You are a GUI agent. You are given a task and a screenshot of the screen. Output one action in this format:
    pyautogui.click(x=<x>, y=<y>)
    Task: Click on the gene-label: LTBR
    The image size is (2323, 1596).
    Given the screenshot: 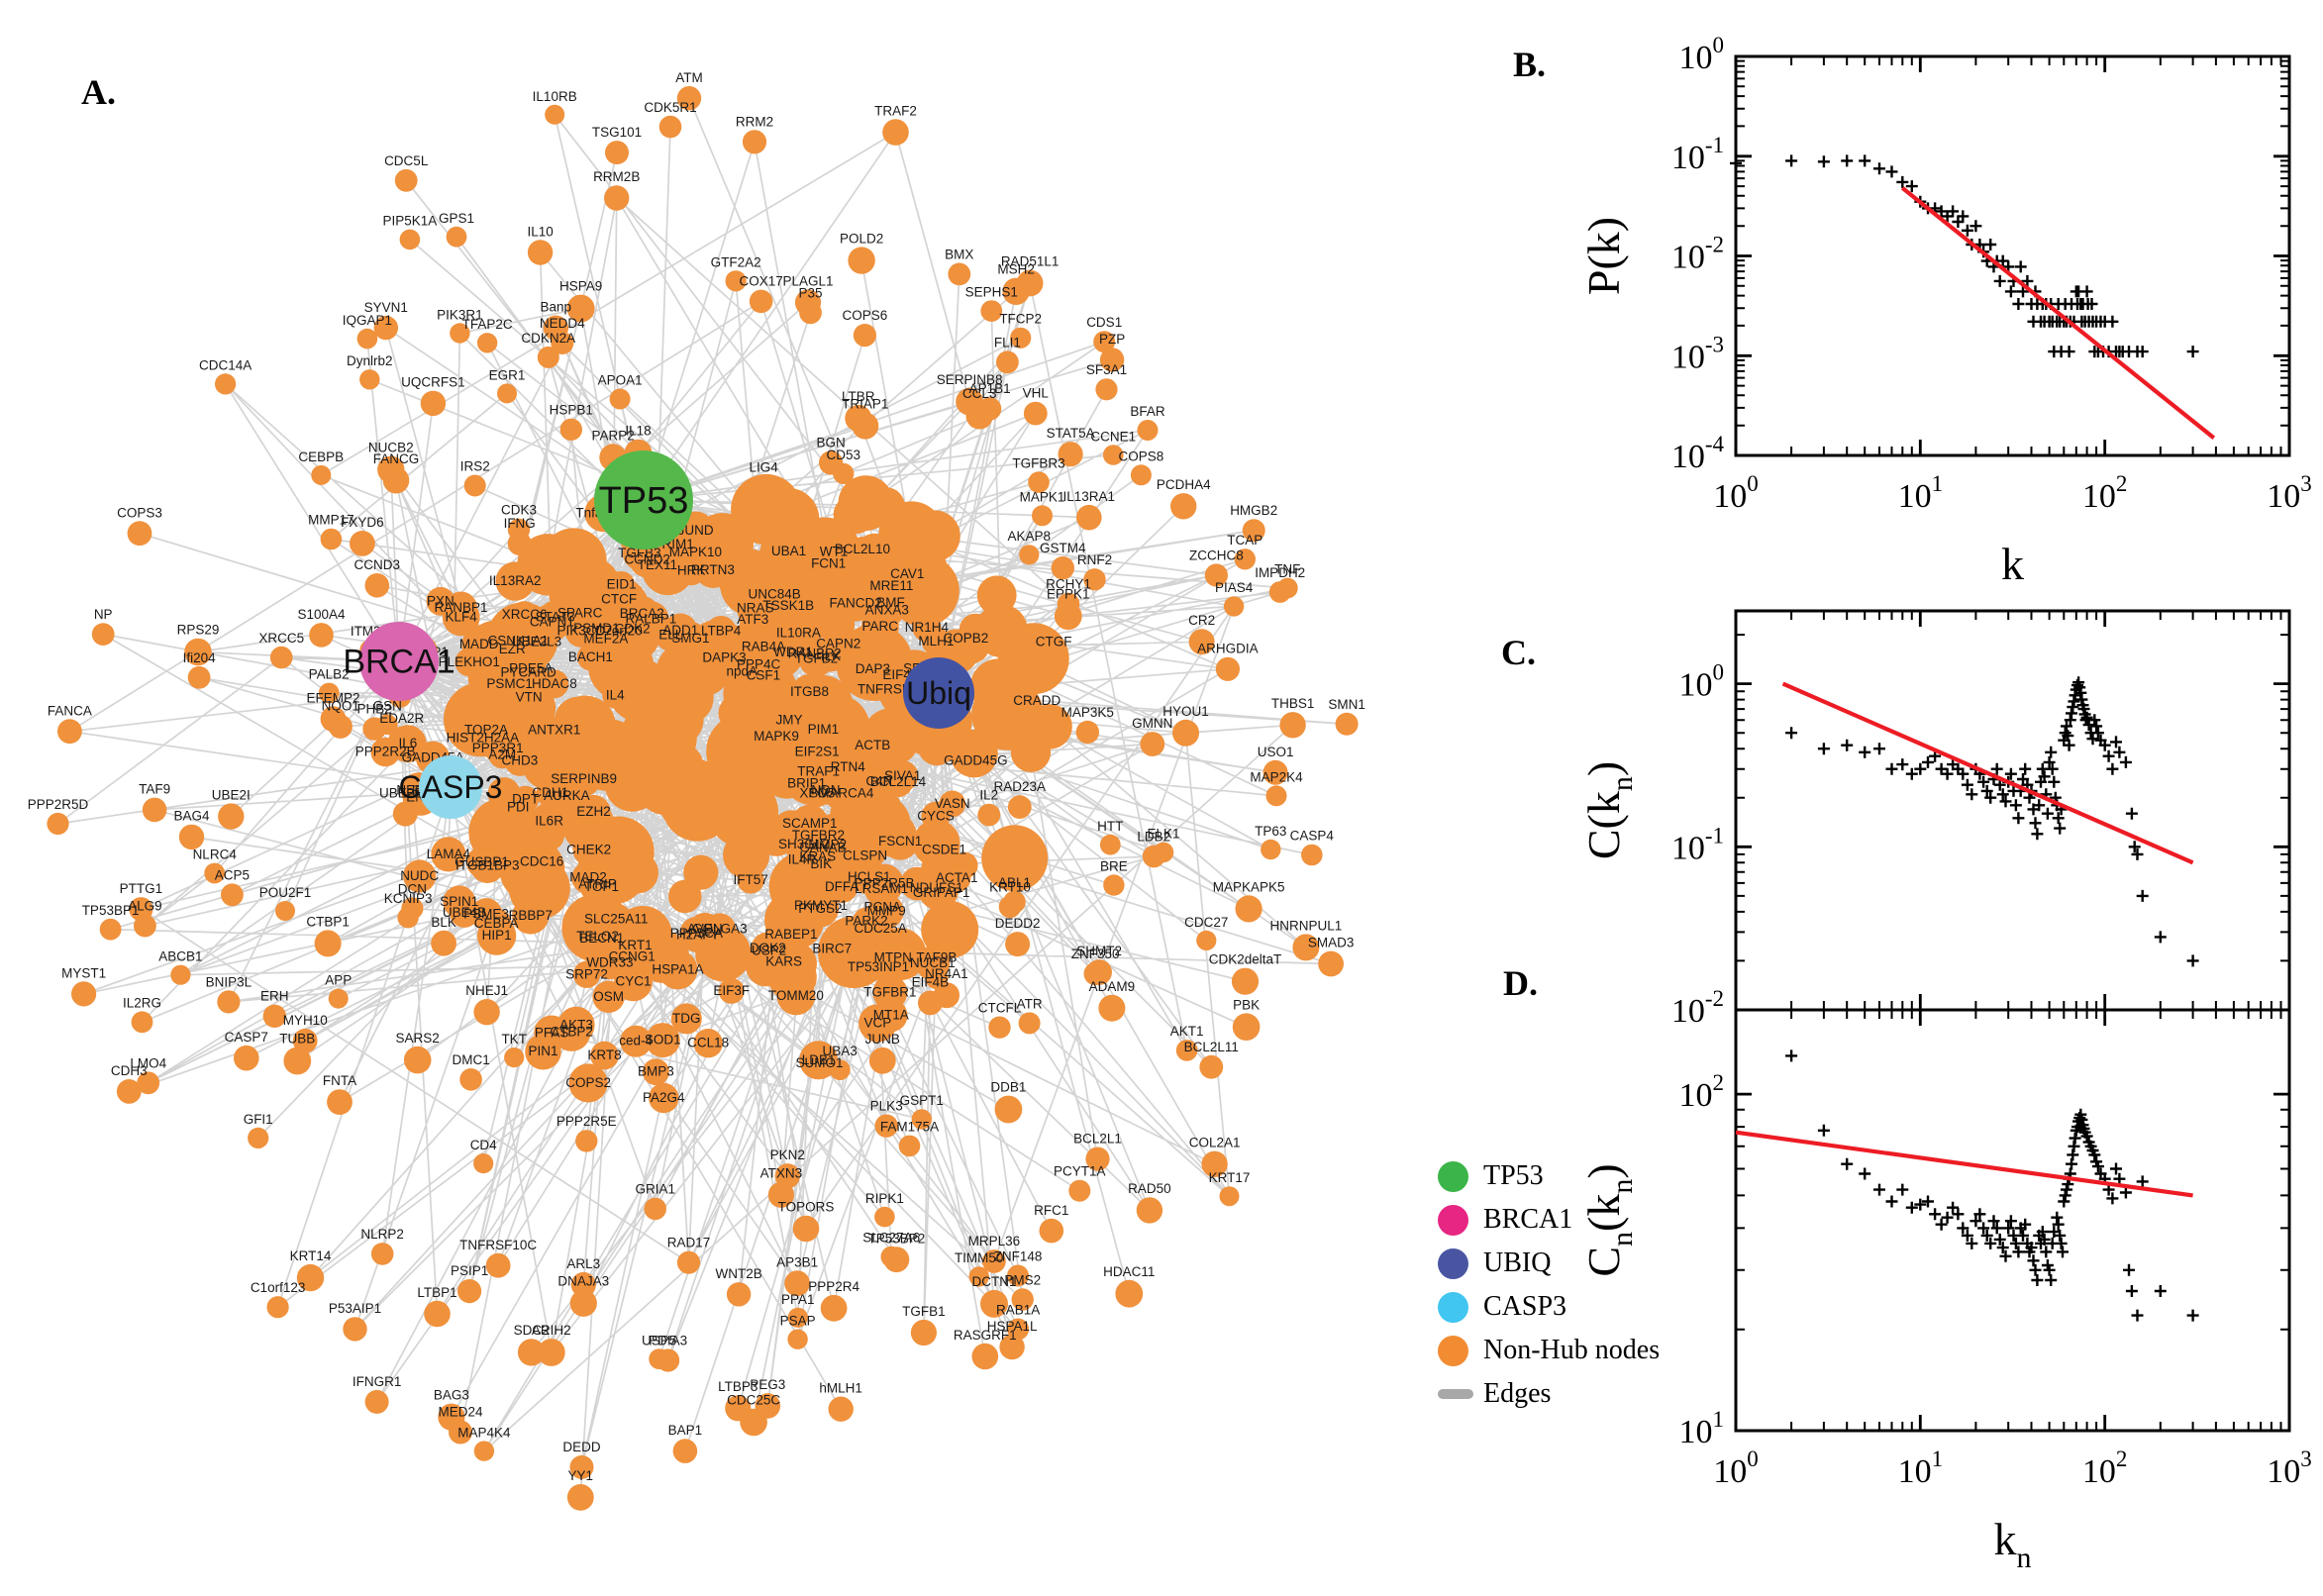 What is the action you would take?
    pyautogui.click(x=858, y=397)
    